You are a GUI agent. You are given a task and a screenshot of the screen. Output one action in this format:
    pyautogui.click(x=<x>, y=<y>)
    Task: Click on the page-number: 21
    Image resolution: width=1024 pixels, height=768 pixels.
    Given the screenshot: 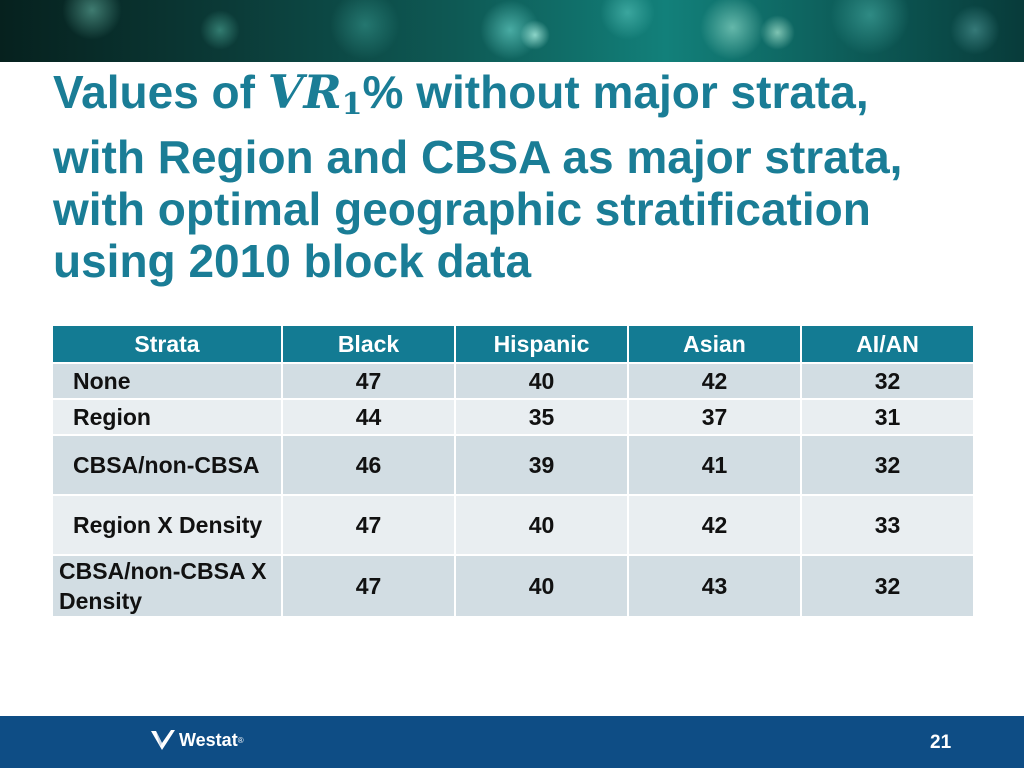 What is the action you would take?
    pyautogui.click(x=941, y=742)
    